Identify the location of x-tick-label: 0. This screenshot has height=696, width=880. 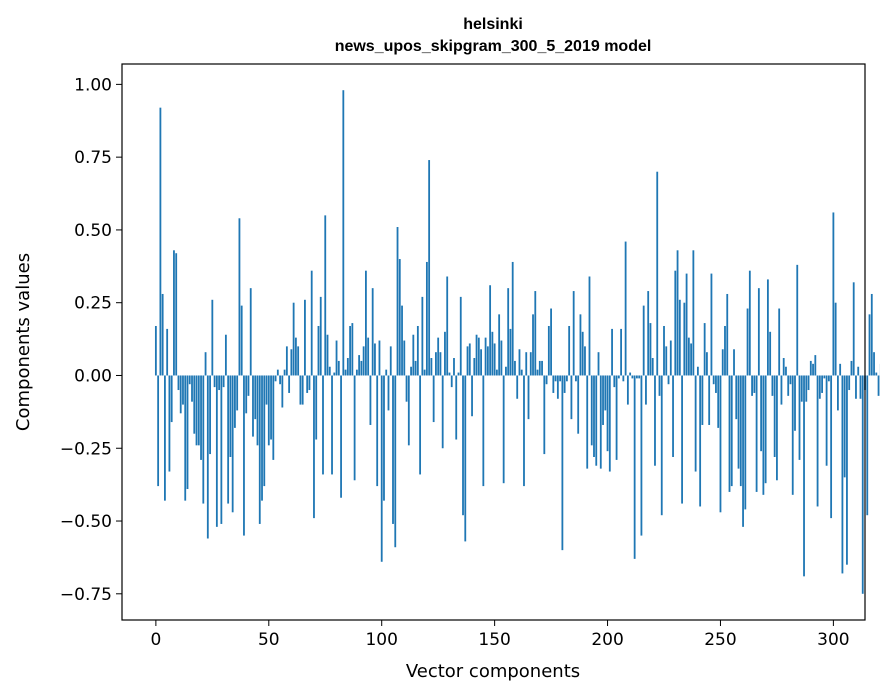
(155, 640).